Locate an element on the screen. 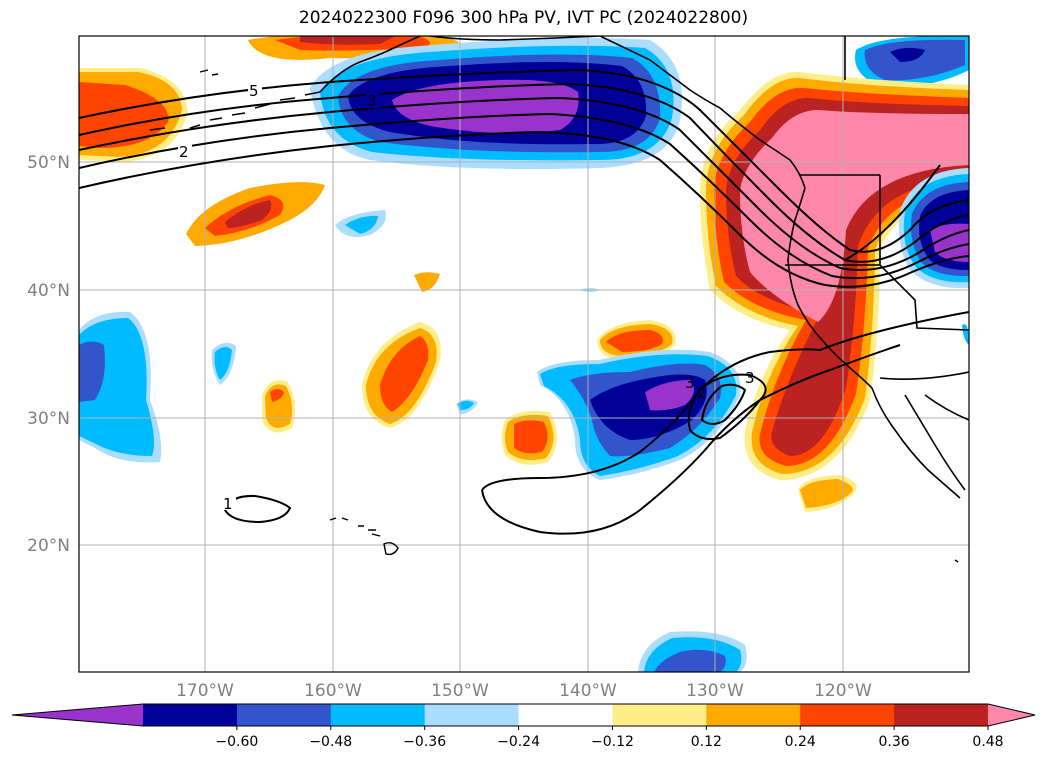 The height and width of the screenshot is (765, 1047). pv-anomaly-negative-northeast is located at coordinates (912, 61).